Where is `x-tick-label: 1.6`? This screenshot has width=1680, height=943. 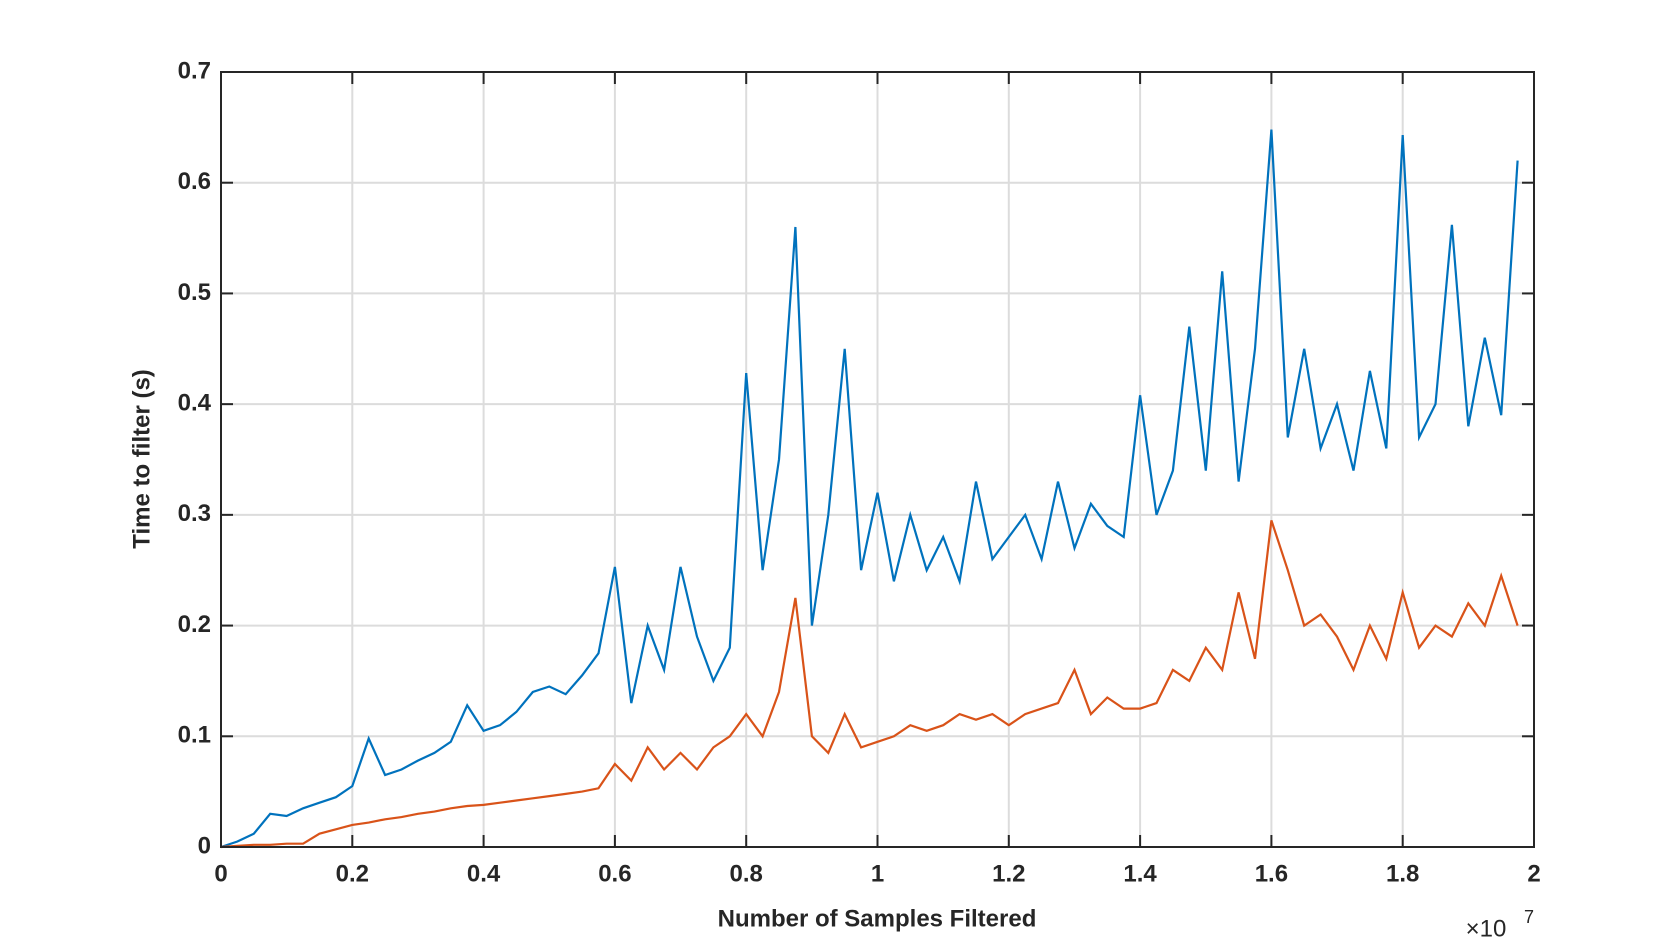
x-tick-label: 1.6 is located at coordinates (1271, 873).